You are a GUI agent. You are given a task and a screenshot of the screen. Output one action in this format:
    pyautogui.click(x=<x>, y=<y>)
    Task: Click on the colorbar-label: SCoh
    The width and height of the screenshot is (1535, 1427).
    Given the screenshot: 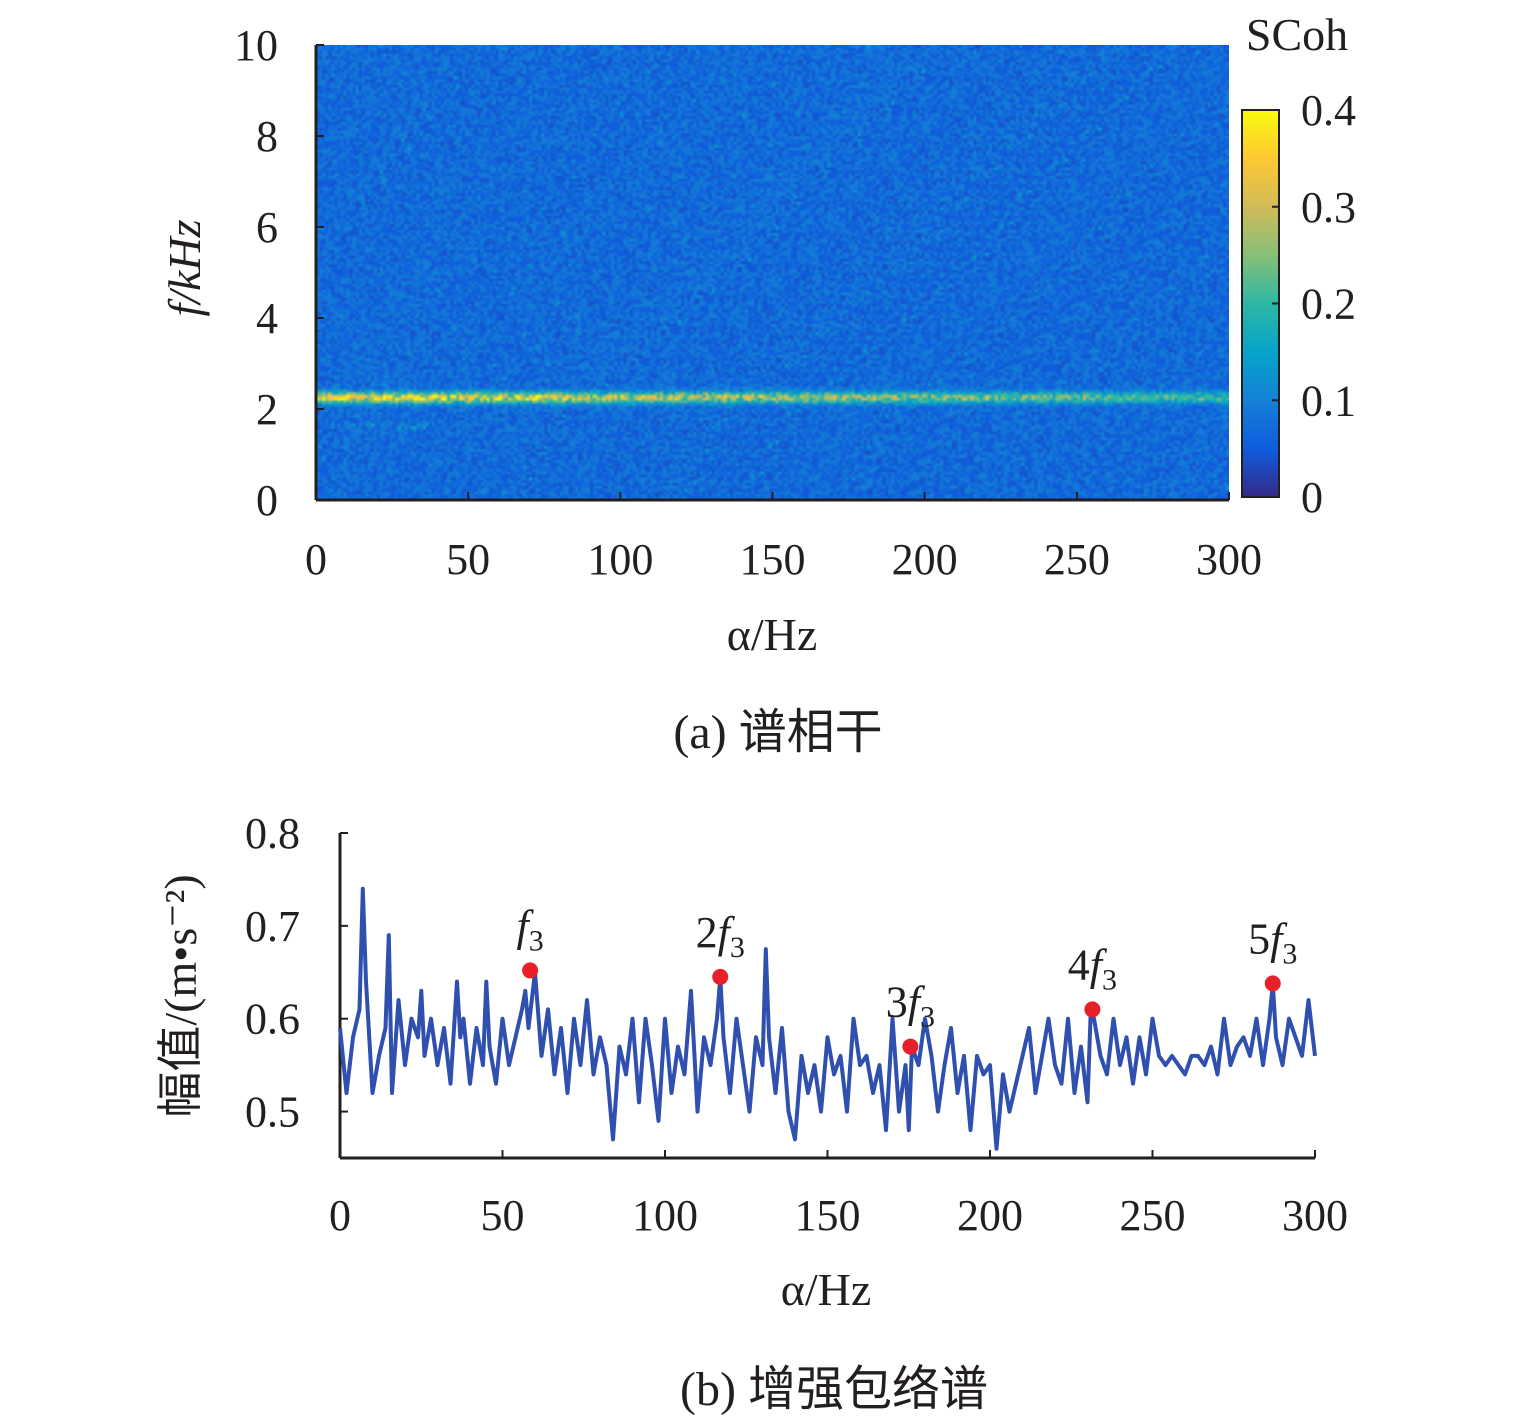 What is the action you would take?
    pyautogui.click(x=1297, y=34)
    